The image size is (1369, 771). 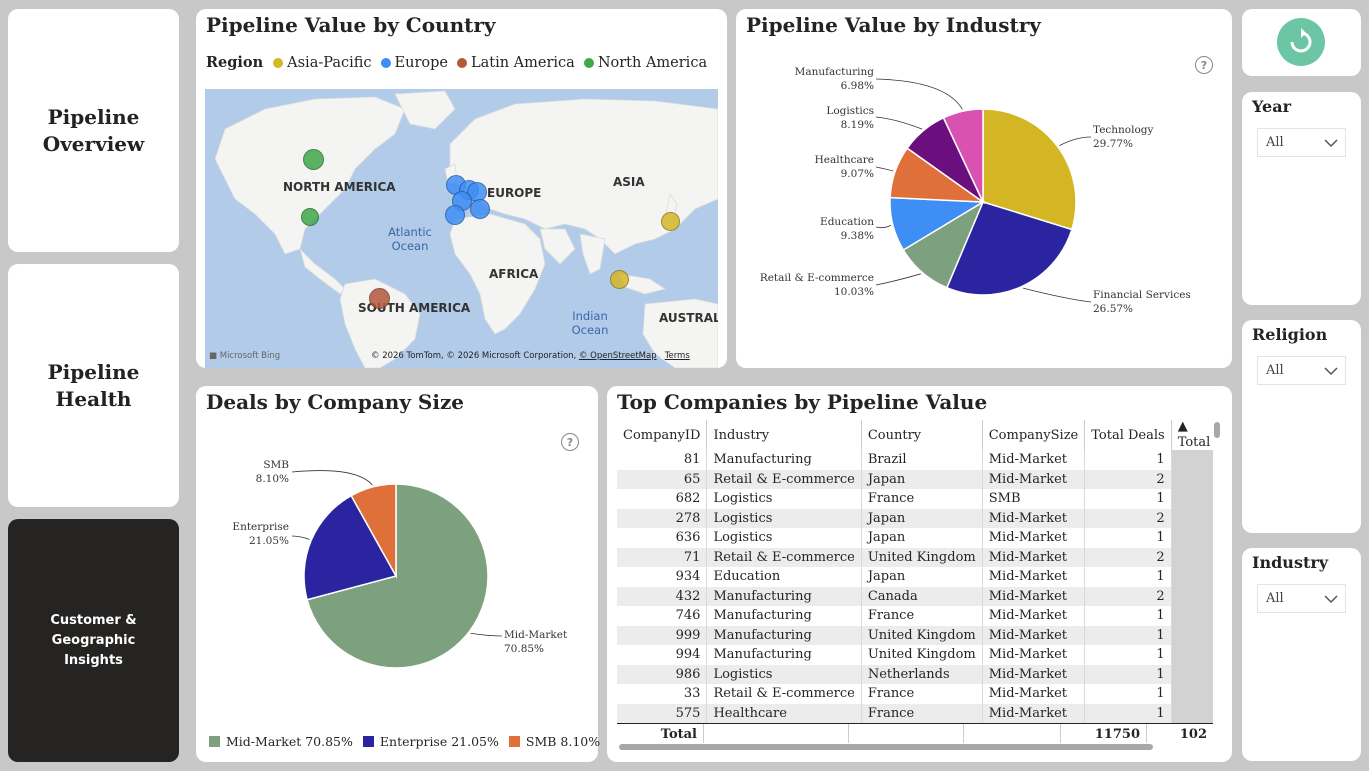 What do you see at coordinates (554, 741) in the screenshot?
I see `legend-item-smb: SMB 8.10%` at bounding box center [554, 741].